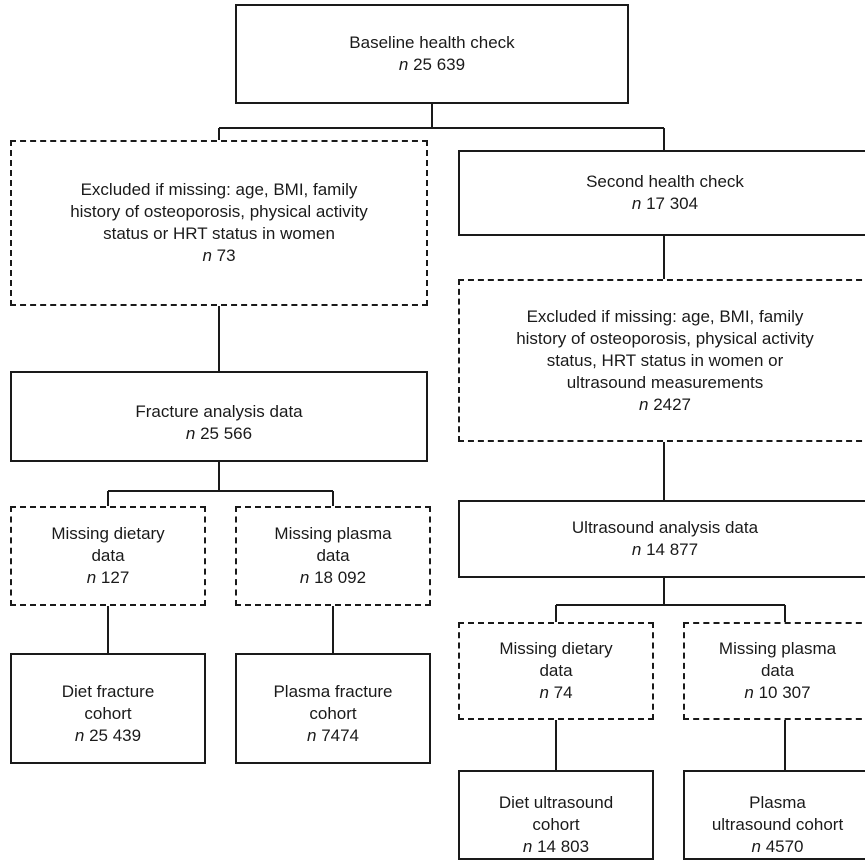 Image resolution: width=865 pixels, height=860 pixels. Describe the element at coordinates (556, 692) in the screenshot. I see `box-count: n 74` at that location.